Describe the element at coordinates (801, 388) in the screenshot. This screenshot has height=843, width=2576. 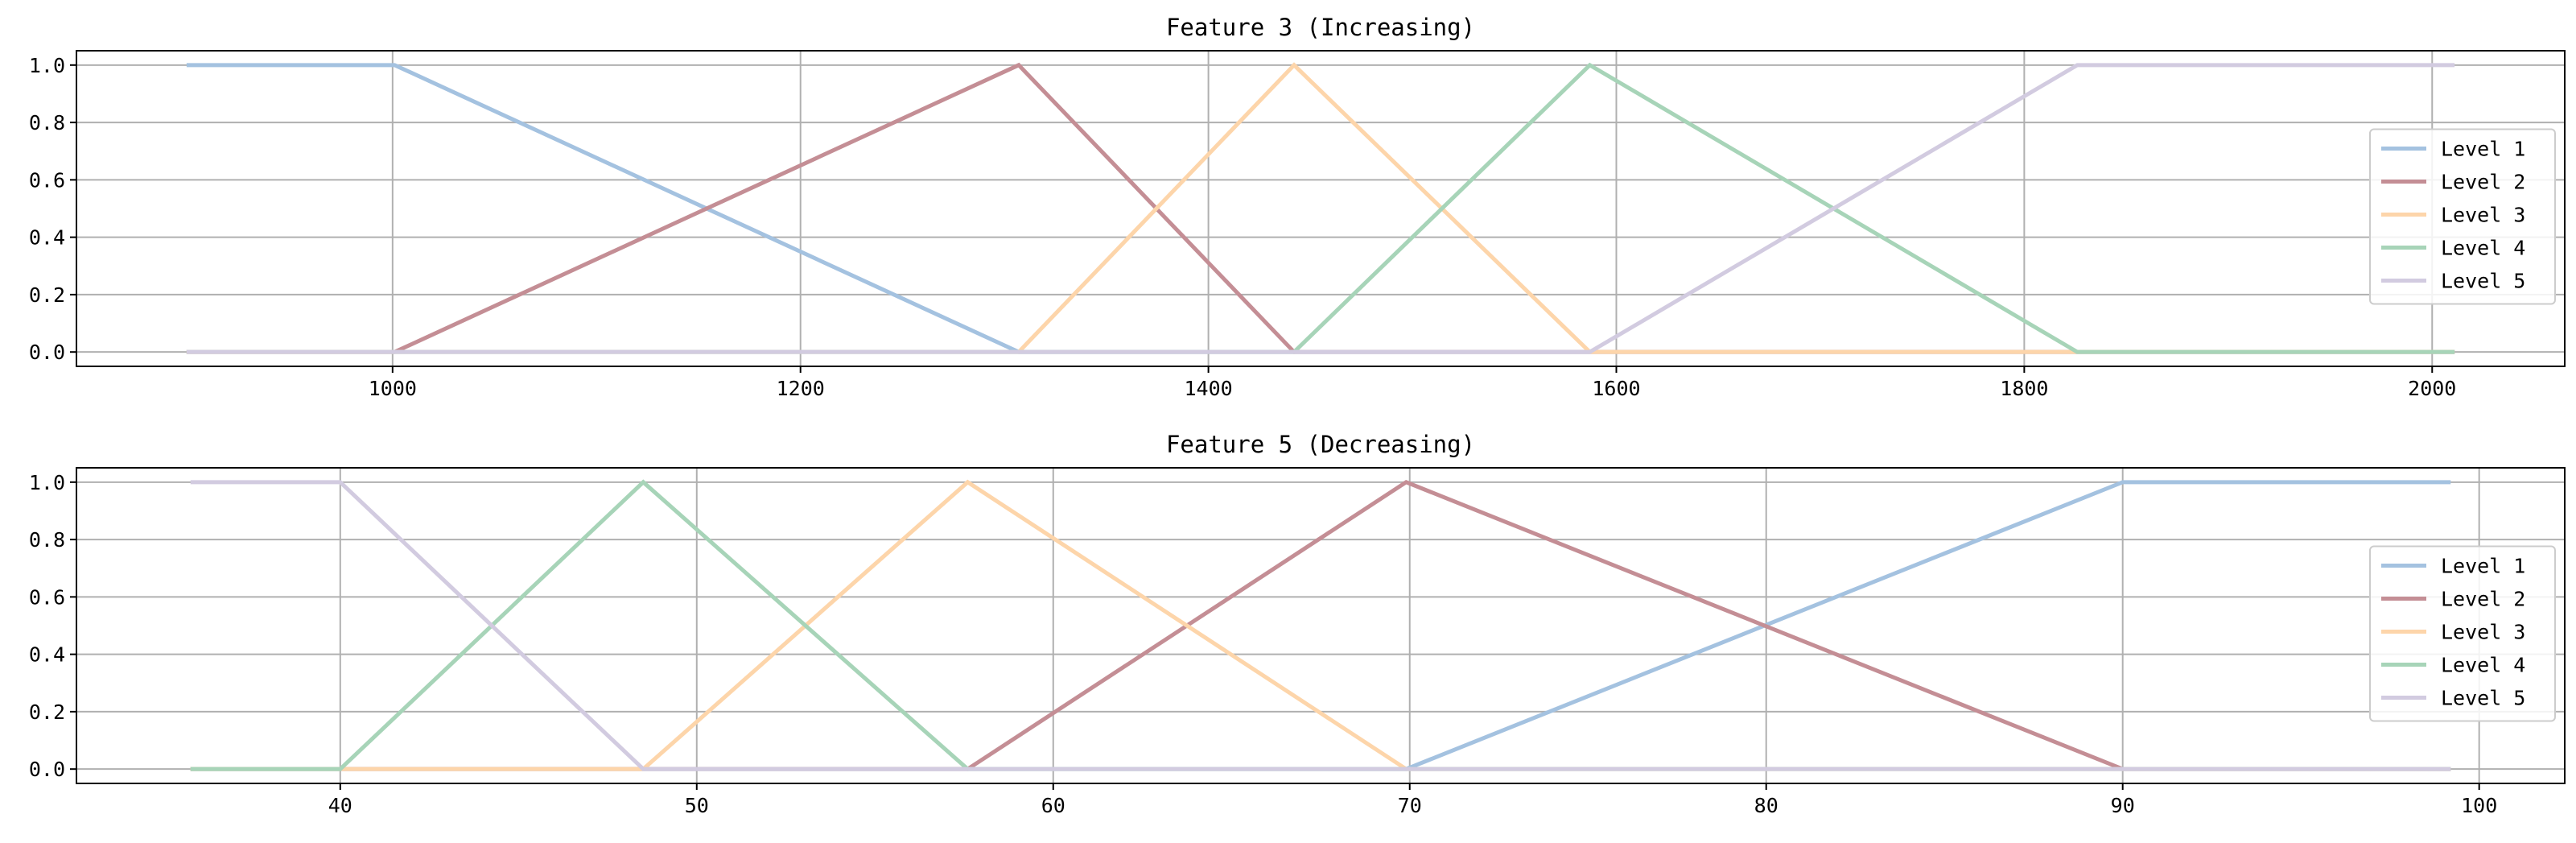
I see `x-tick-label: 1200` at that location.